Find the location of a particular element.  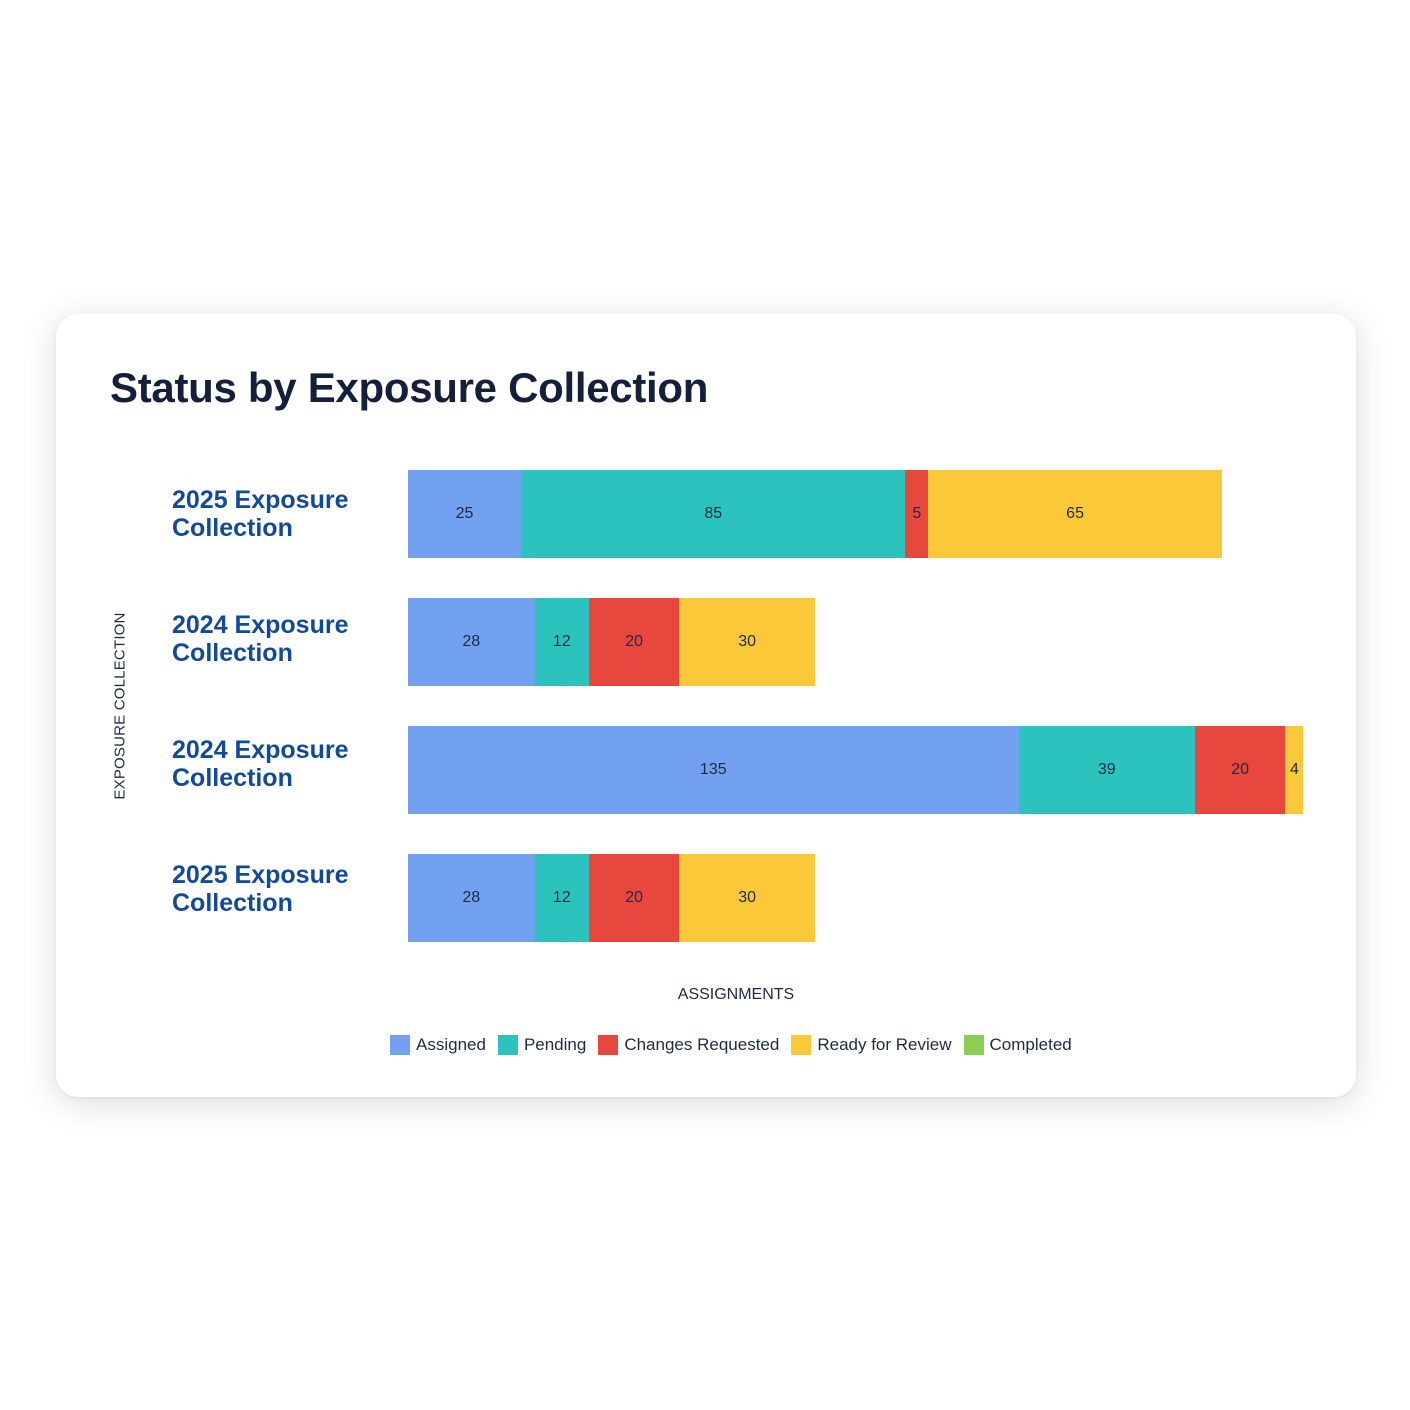

bar-value-label: 39 is located at coordinates (1106, 769).